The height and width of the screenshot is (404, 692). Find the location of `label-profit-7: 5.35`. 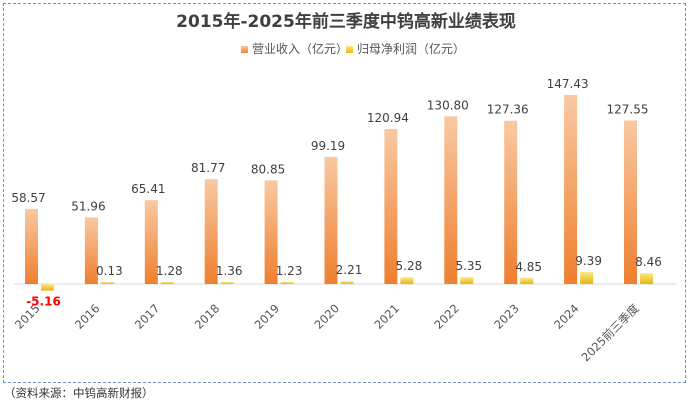

label-profit-7: 5.35 is located at coordinates (468, 266).